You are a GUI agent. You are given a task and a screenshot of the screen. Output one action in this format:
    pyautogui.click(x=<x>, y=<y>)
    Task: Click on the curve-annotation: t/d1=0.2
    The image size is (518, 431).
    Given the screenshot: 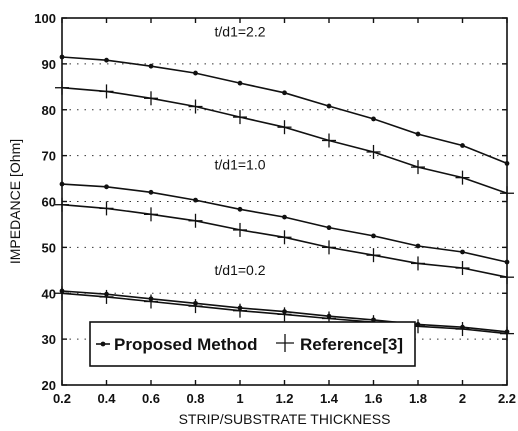 What is the action you would take?
    pyautogui.click(x=240, y=270)
    